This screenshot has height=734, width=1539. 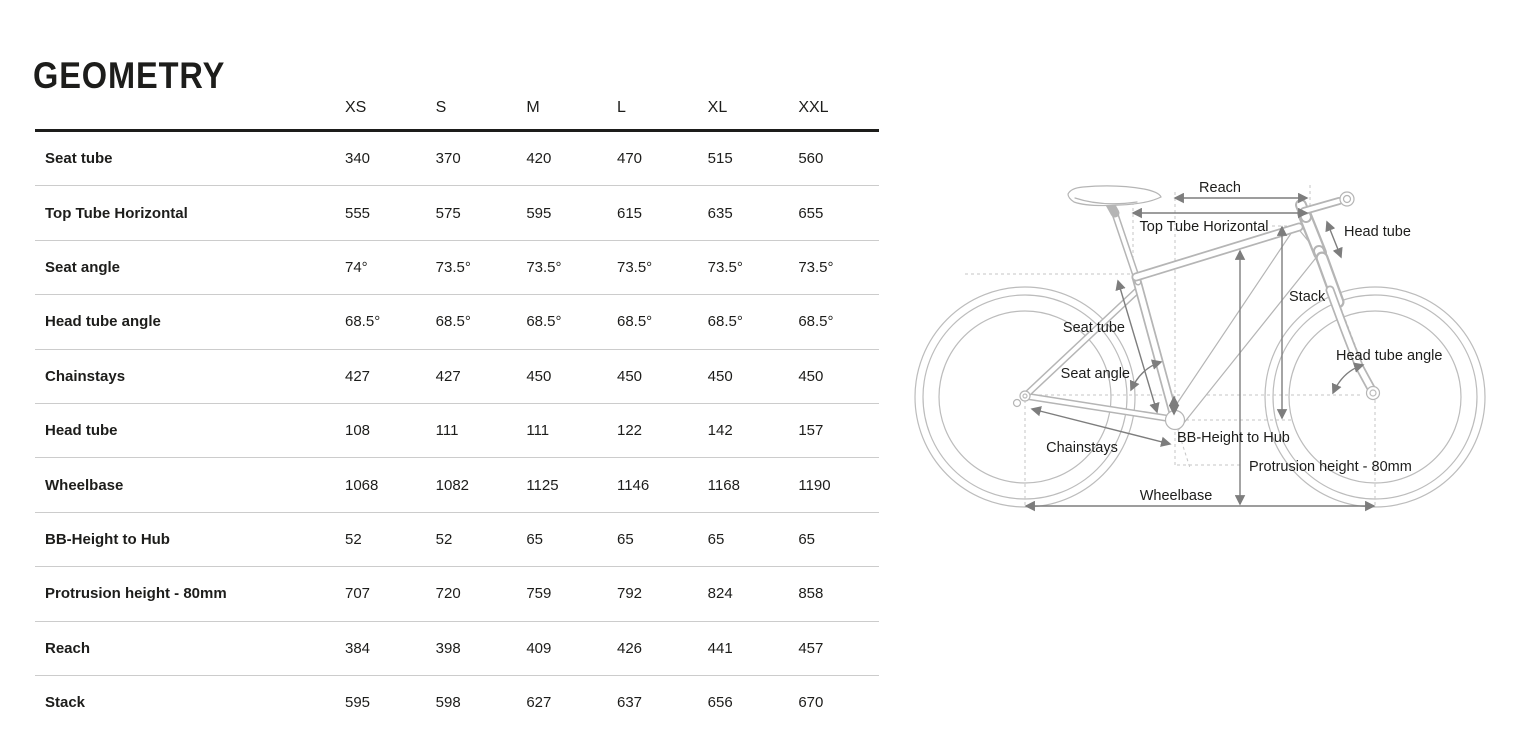 I want to click on row-value: 555, so click(x=358, y=213).